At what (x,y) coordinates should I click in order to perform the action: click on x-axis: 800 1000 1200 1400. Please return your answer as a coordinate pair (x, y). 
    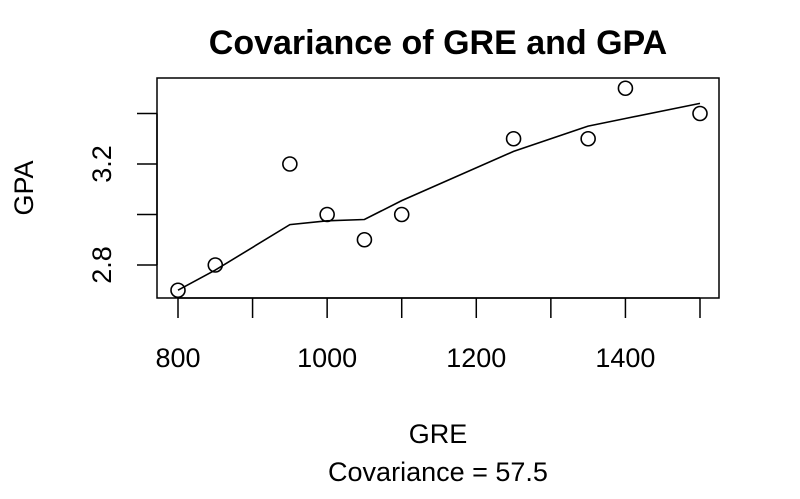
    Looking at the image, I should click on (428, 335).